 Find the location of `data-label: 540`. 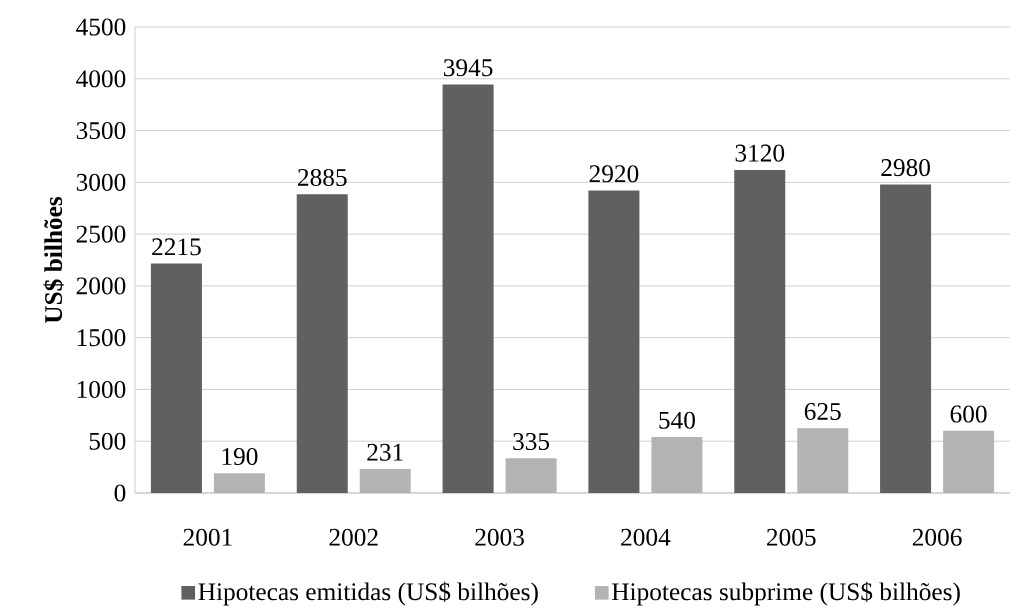

data-label: 540 is located at coordinates (677, 420).